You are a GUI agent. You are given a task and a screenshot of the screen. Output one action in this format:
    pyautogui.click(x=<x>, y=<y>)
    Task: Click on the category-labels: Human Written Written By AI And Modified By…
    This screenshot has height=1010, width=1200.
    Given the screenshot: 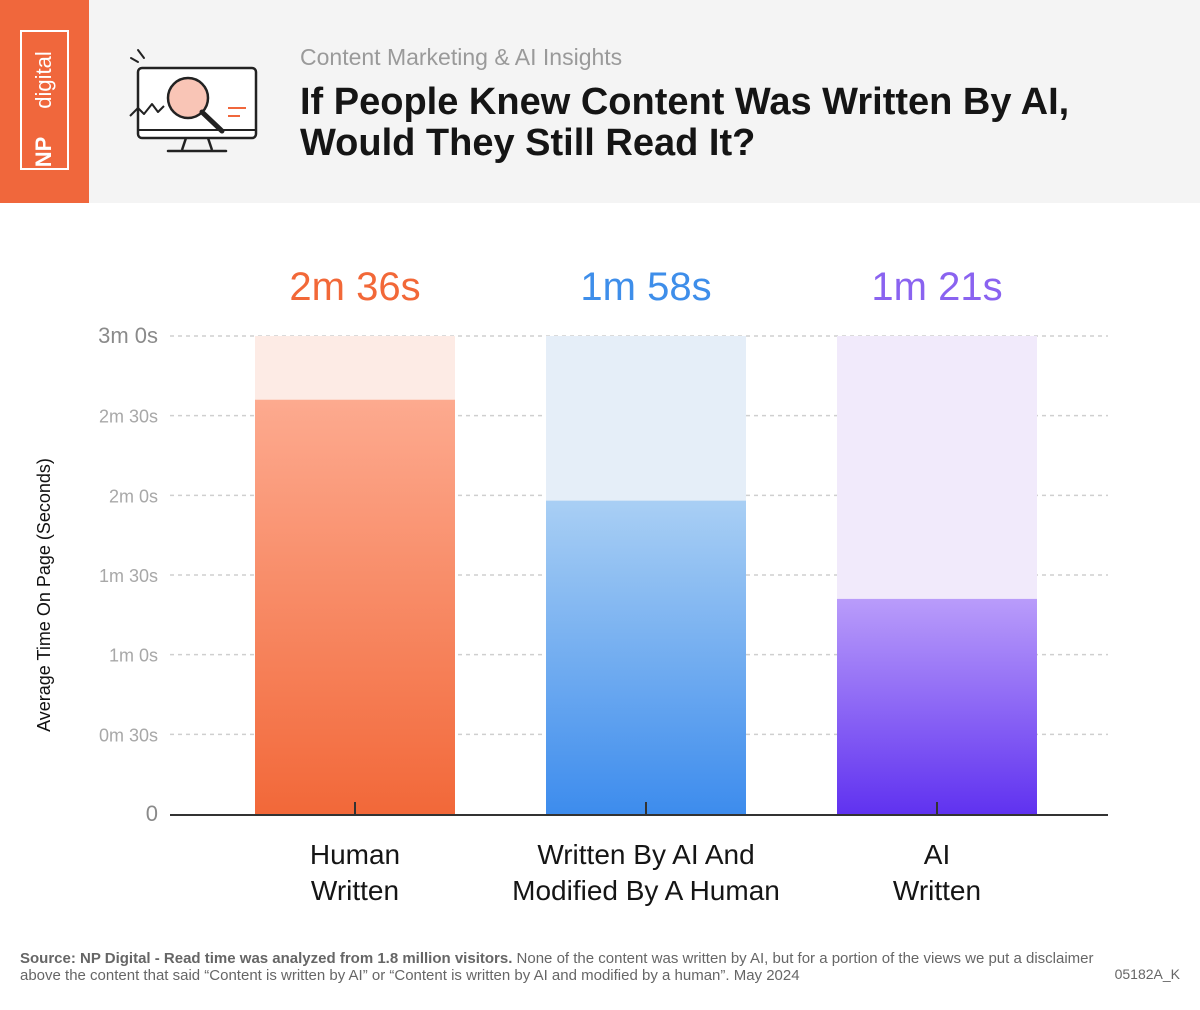 What is the action you would take?
    pyautogui.click(x=645, y=872)
    